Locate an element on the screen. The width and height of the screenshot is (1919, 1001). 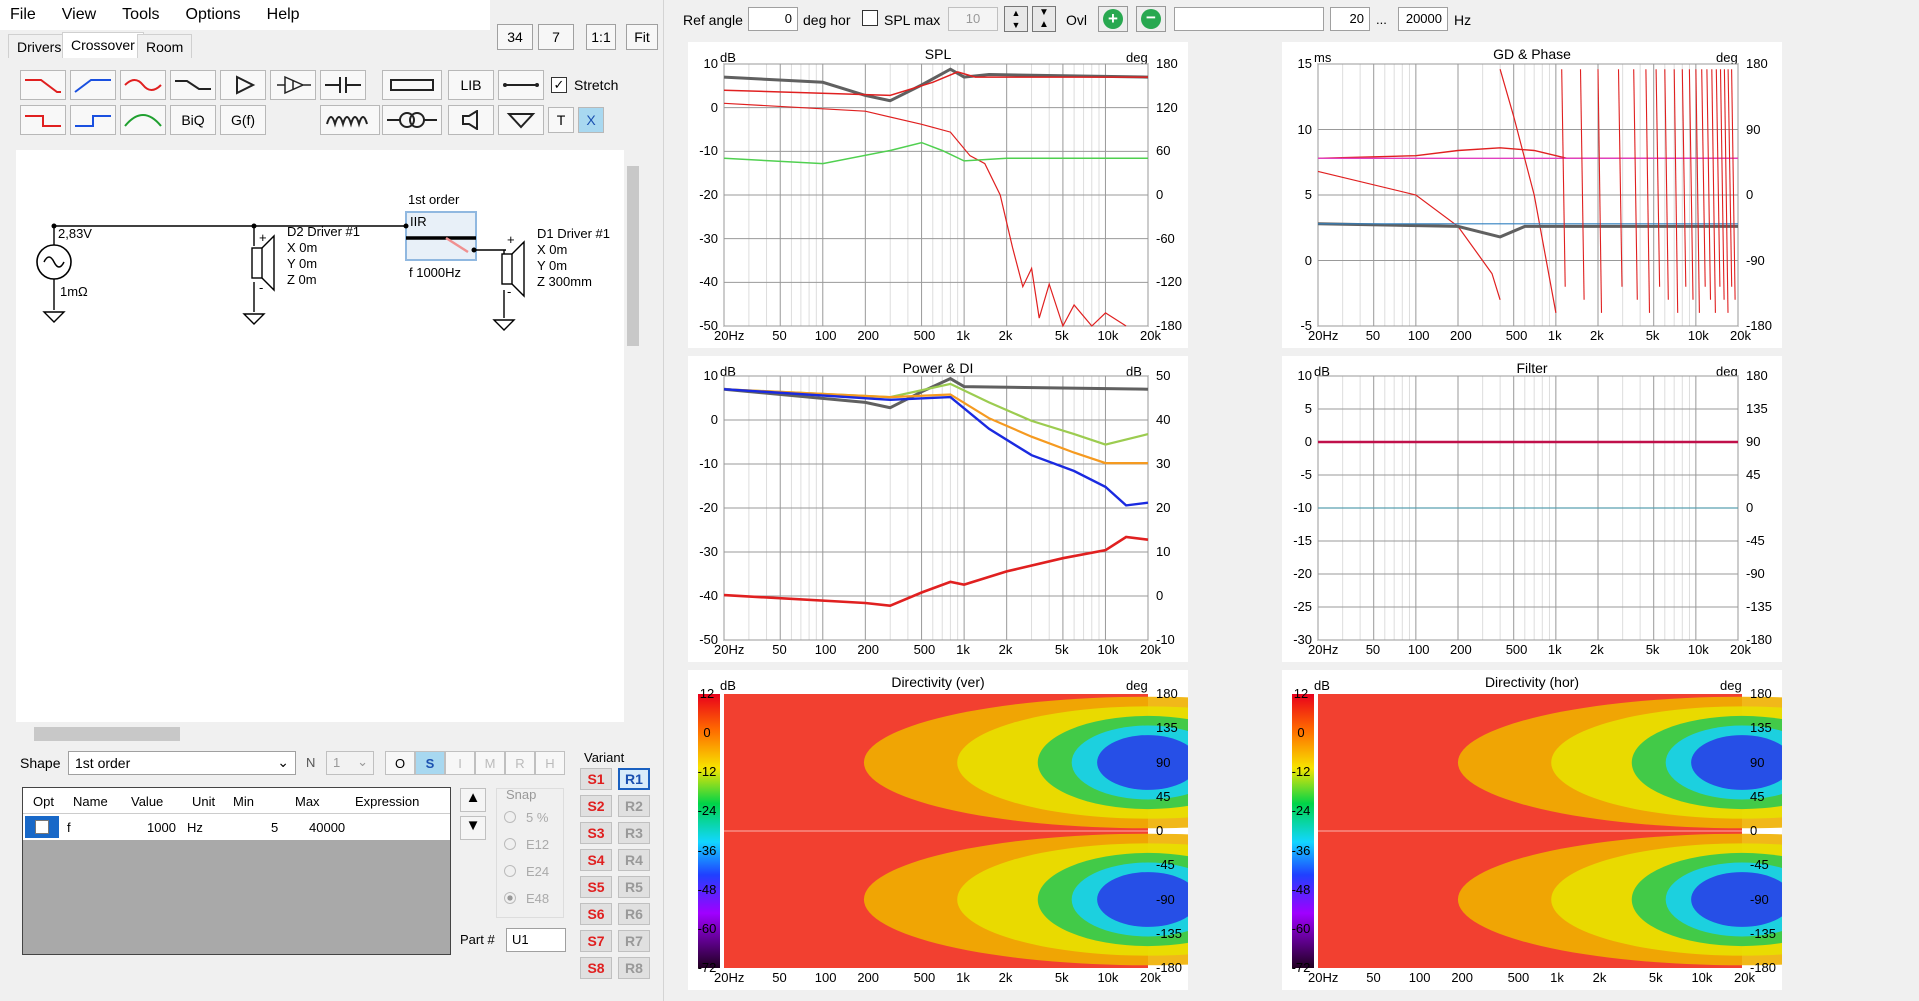
vertical-scrollbar is located at coordinates (633, 436).